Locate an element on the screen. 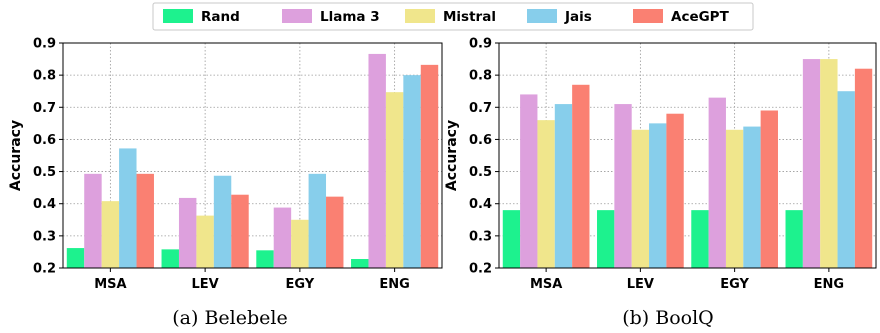  legend-entry: Rand is located at coordinates (201, 17).